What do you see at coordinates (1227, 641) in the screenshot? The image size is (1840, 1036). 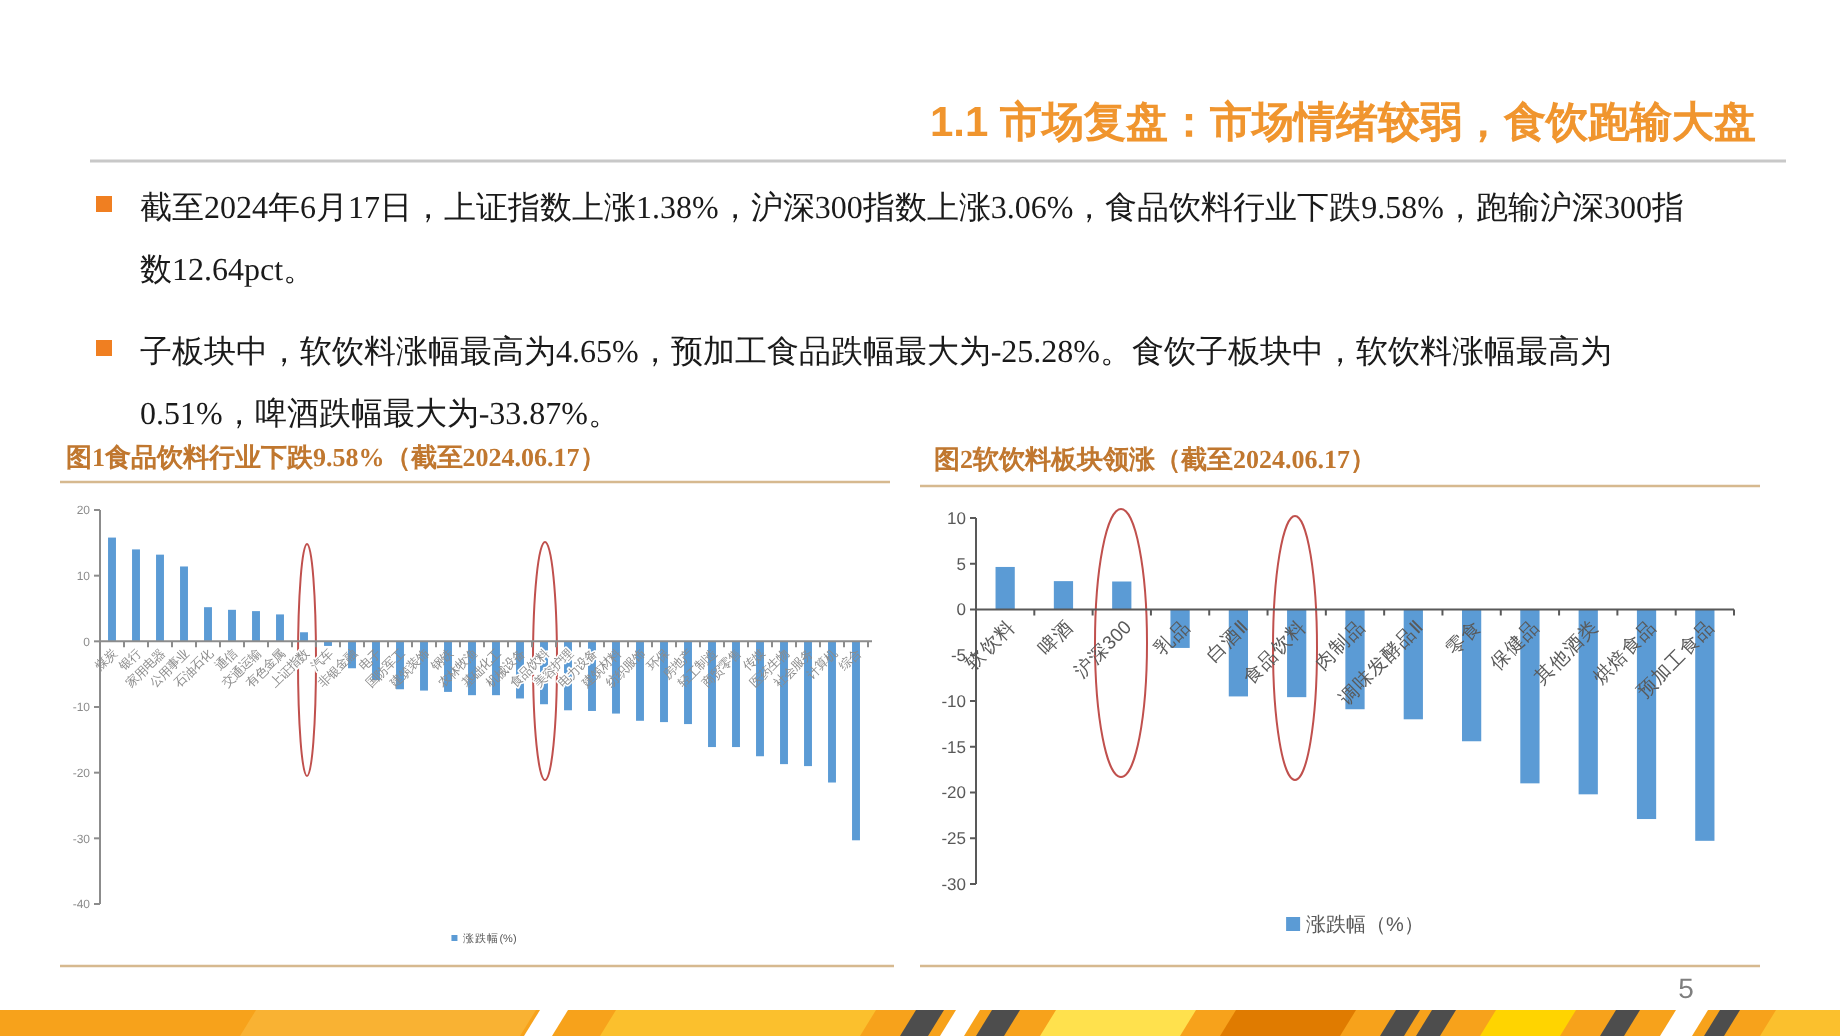 I see `x-tick-label: 白酒Ⅱ` at bounding box center [1227, 641].